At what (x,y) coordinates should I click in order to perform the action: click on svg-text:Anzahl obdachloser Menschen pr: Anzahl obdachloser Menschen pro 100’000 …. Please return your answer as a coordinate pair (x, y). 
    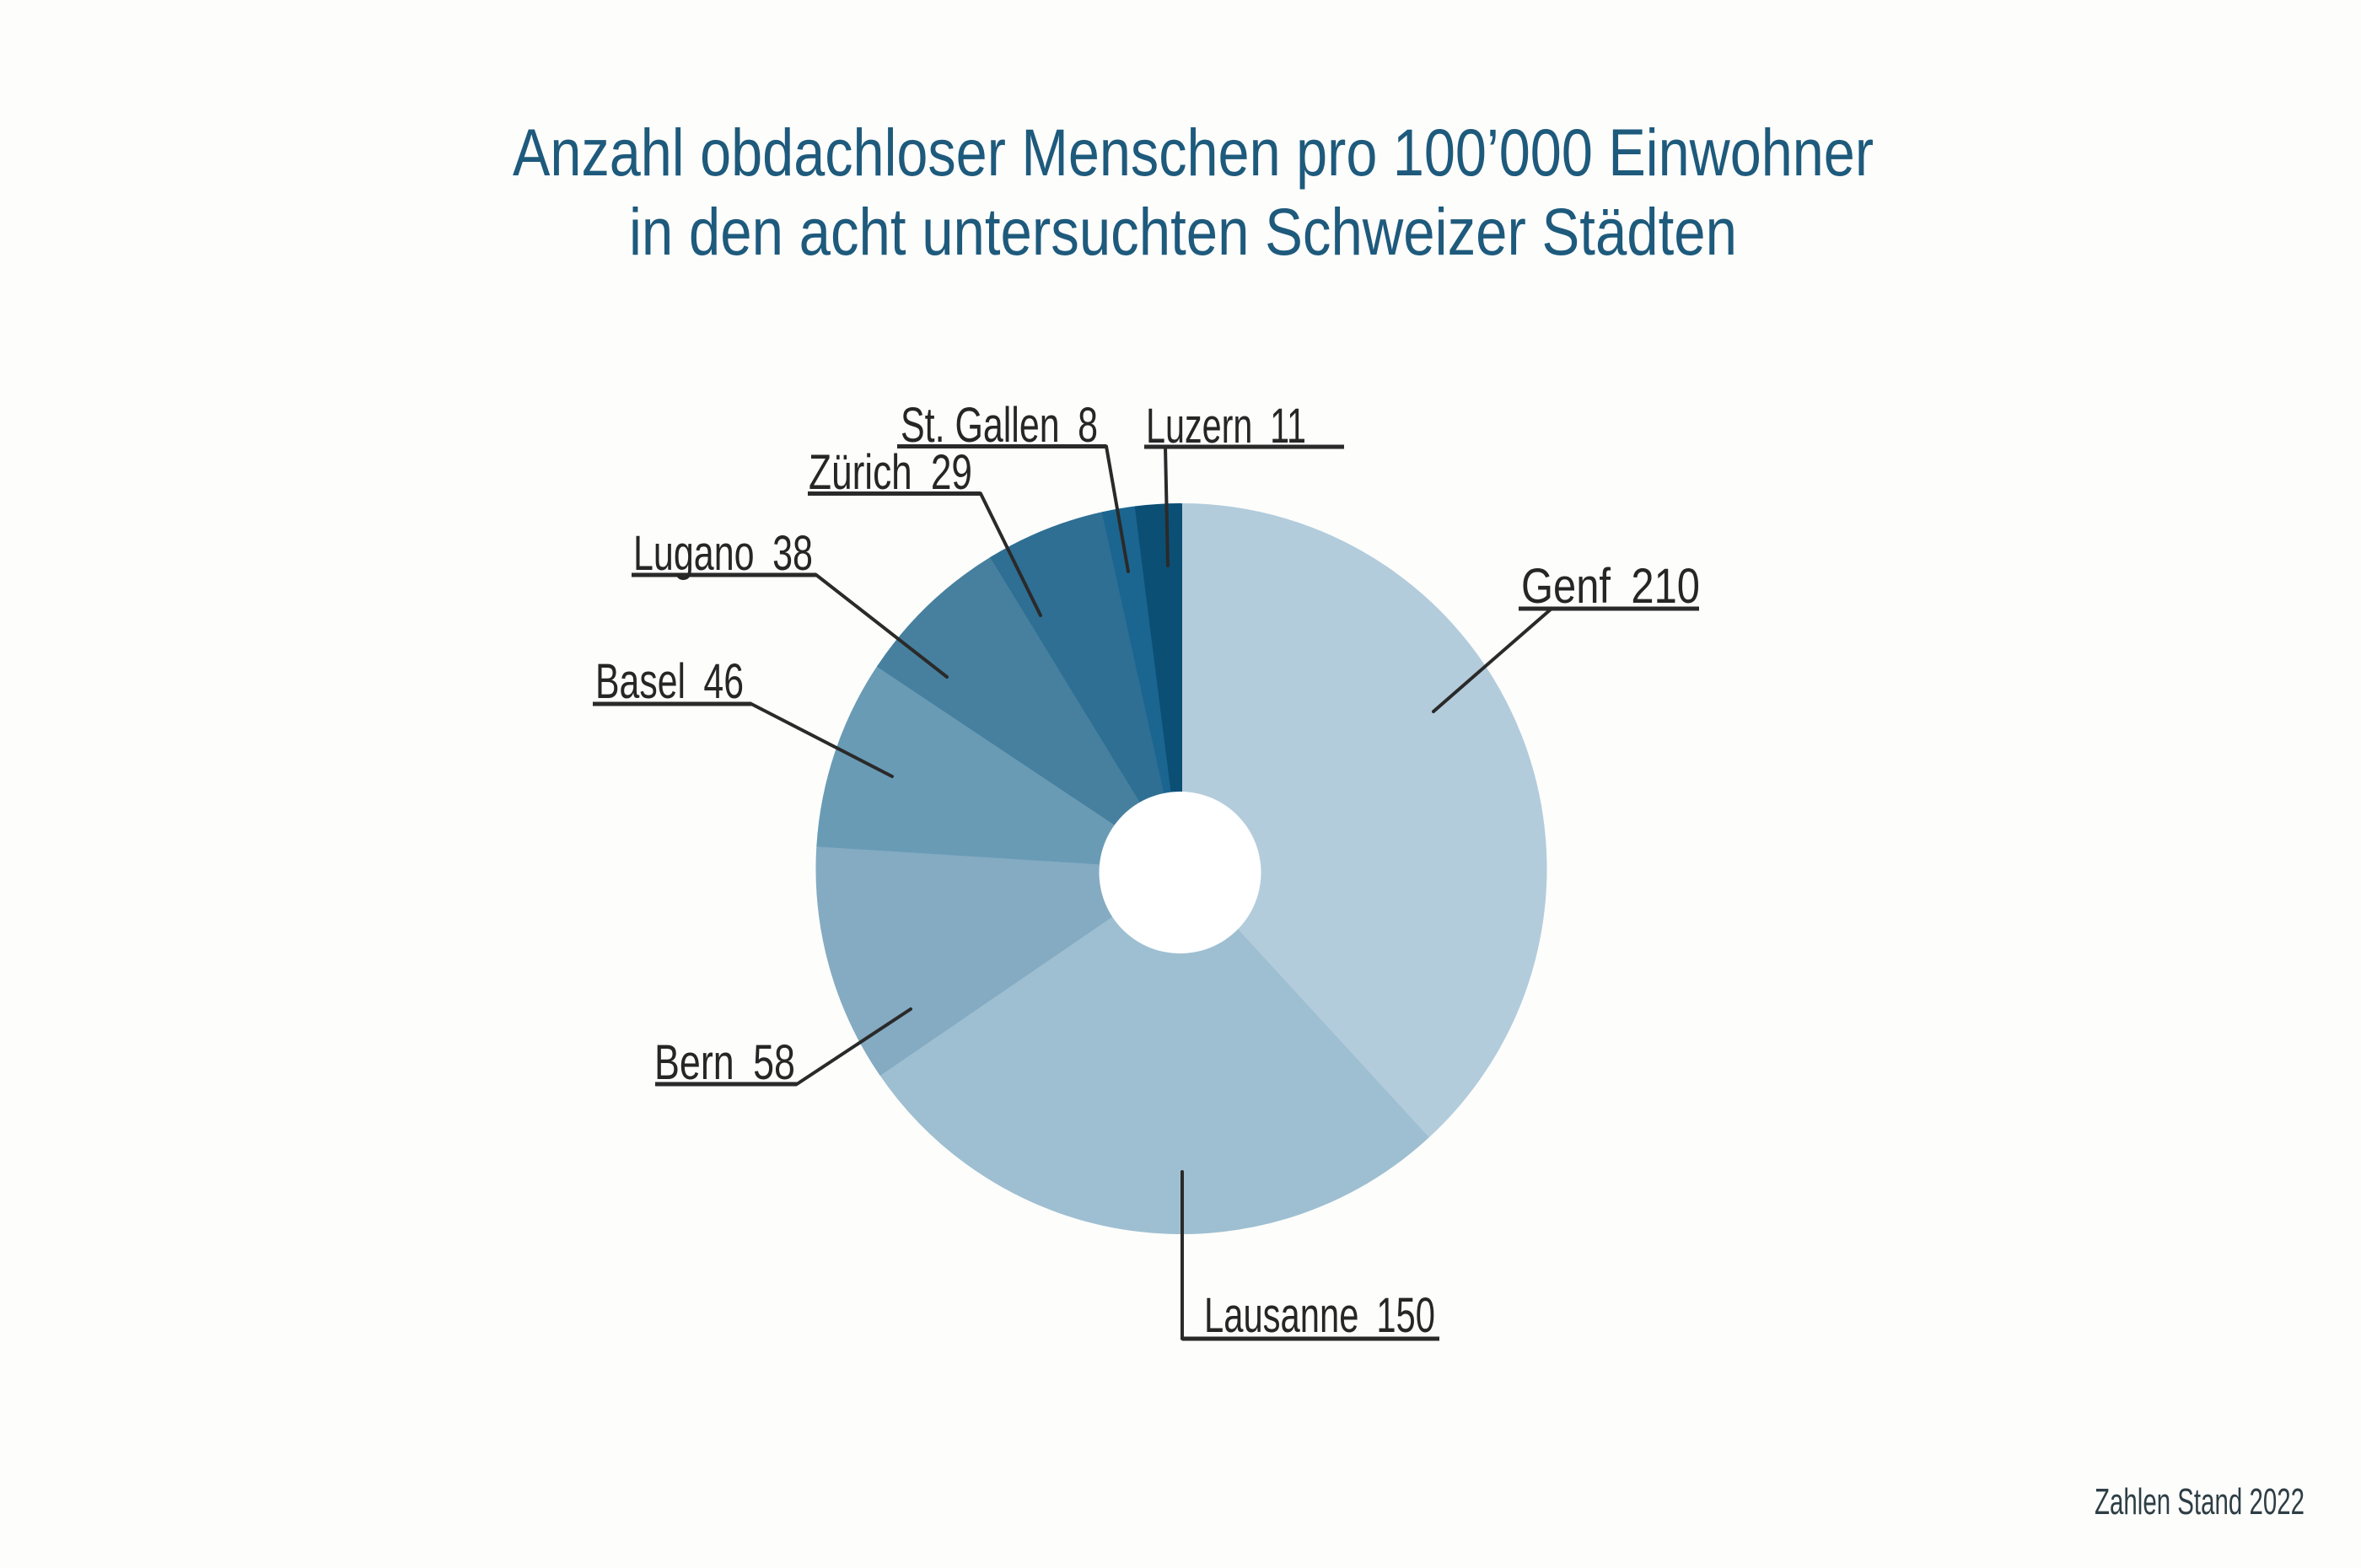
    Looking at the image, I should click on (1194, 152).